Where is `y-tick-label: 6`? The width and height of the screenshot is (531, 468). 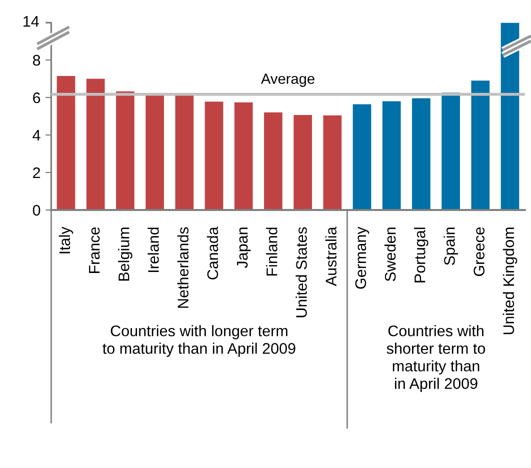 y-tick-label: 6 is located at coordinates (36, 98).